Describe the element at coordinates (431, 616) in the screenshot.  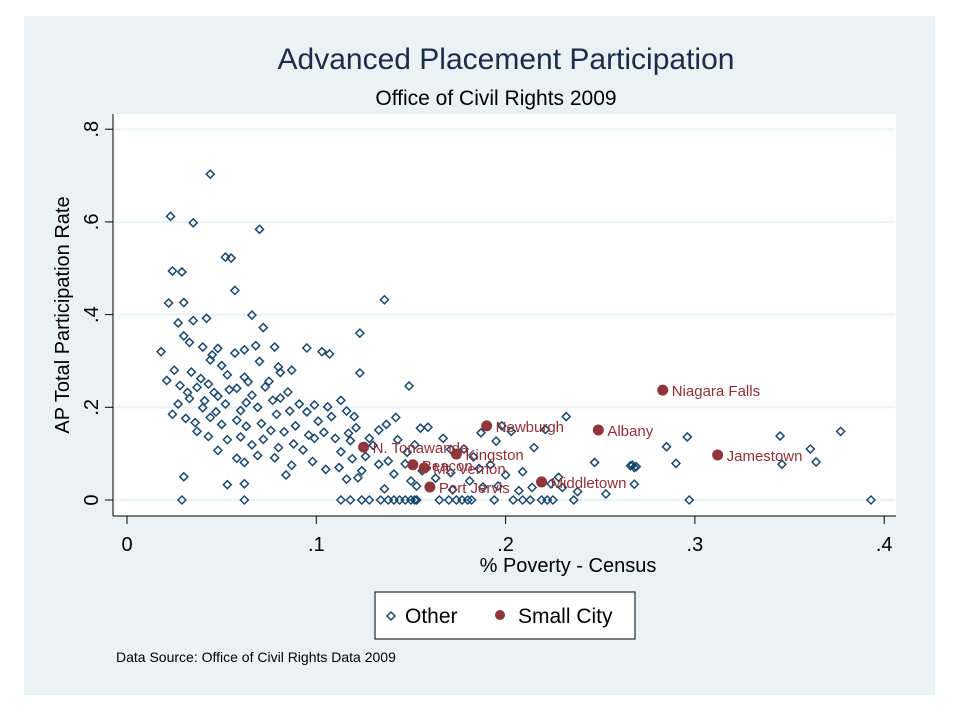
I see `legend-label-other: Other` at that location.